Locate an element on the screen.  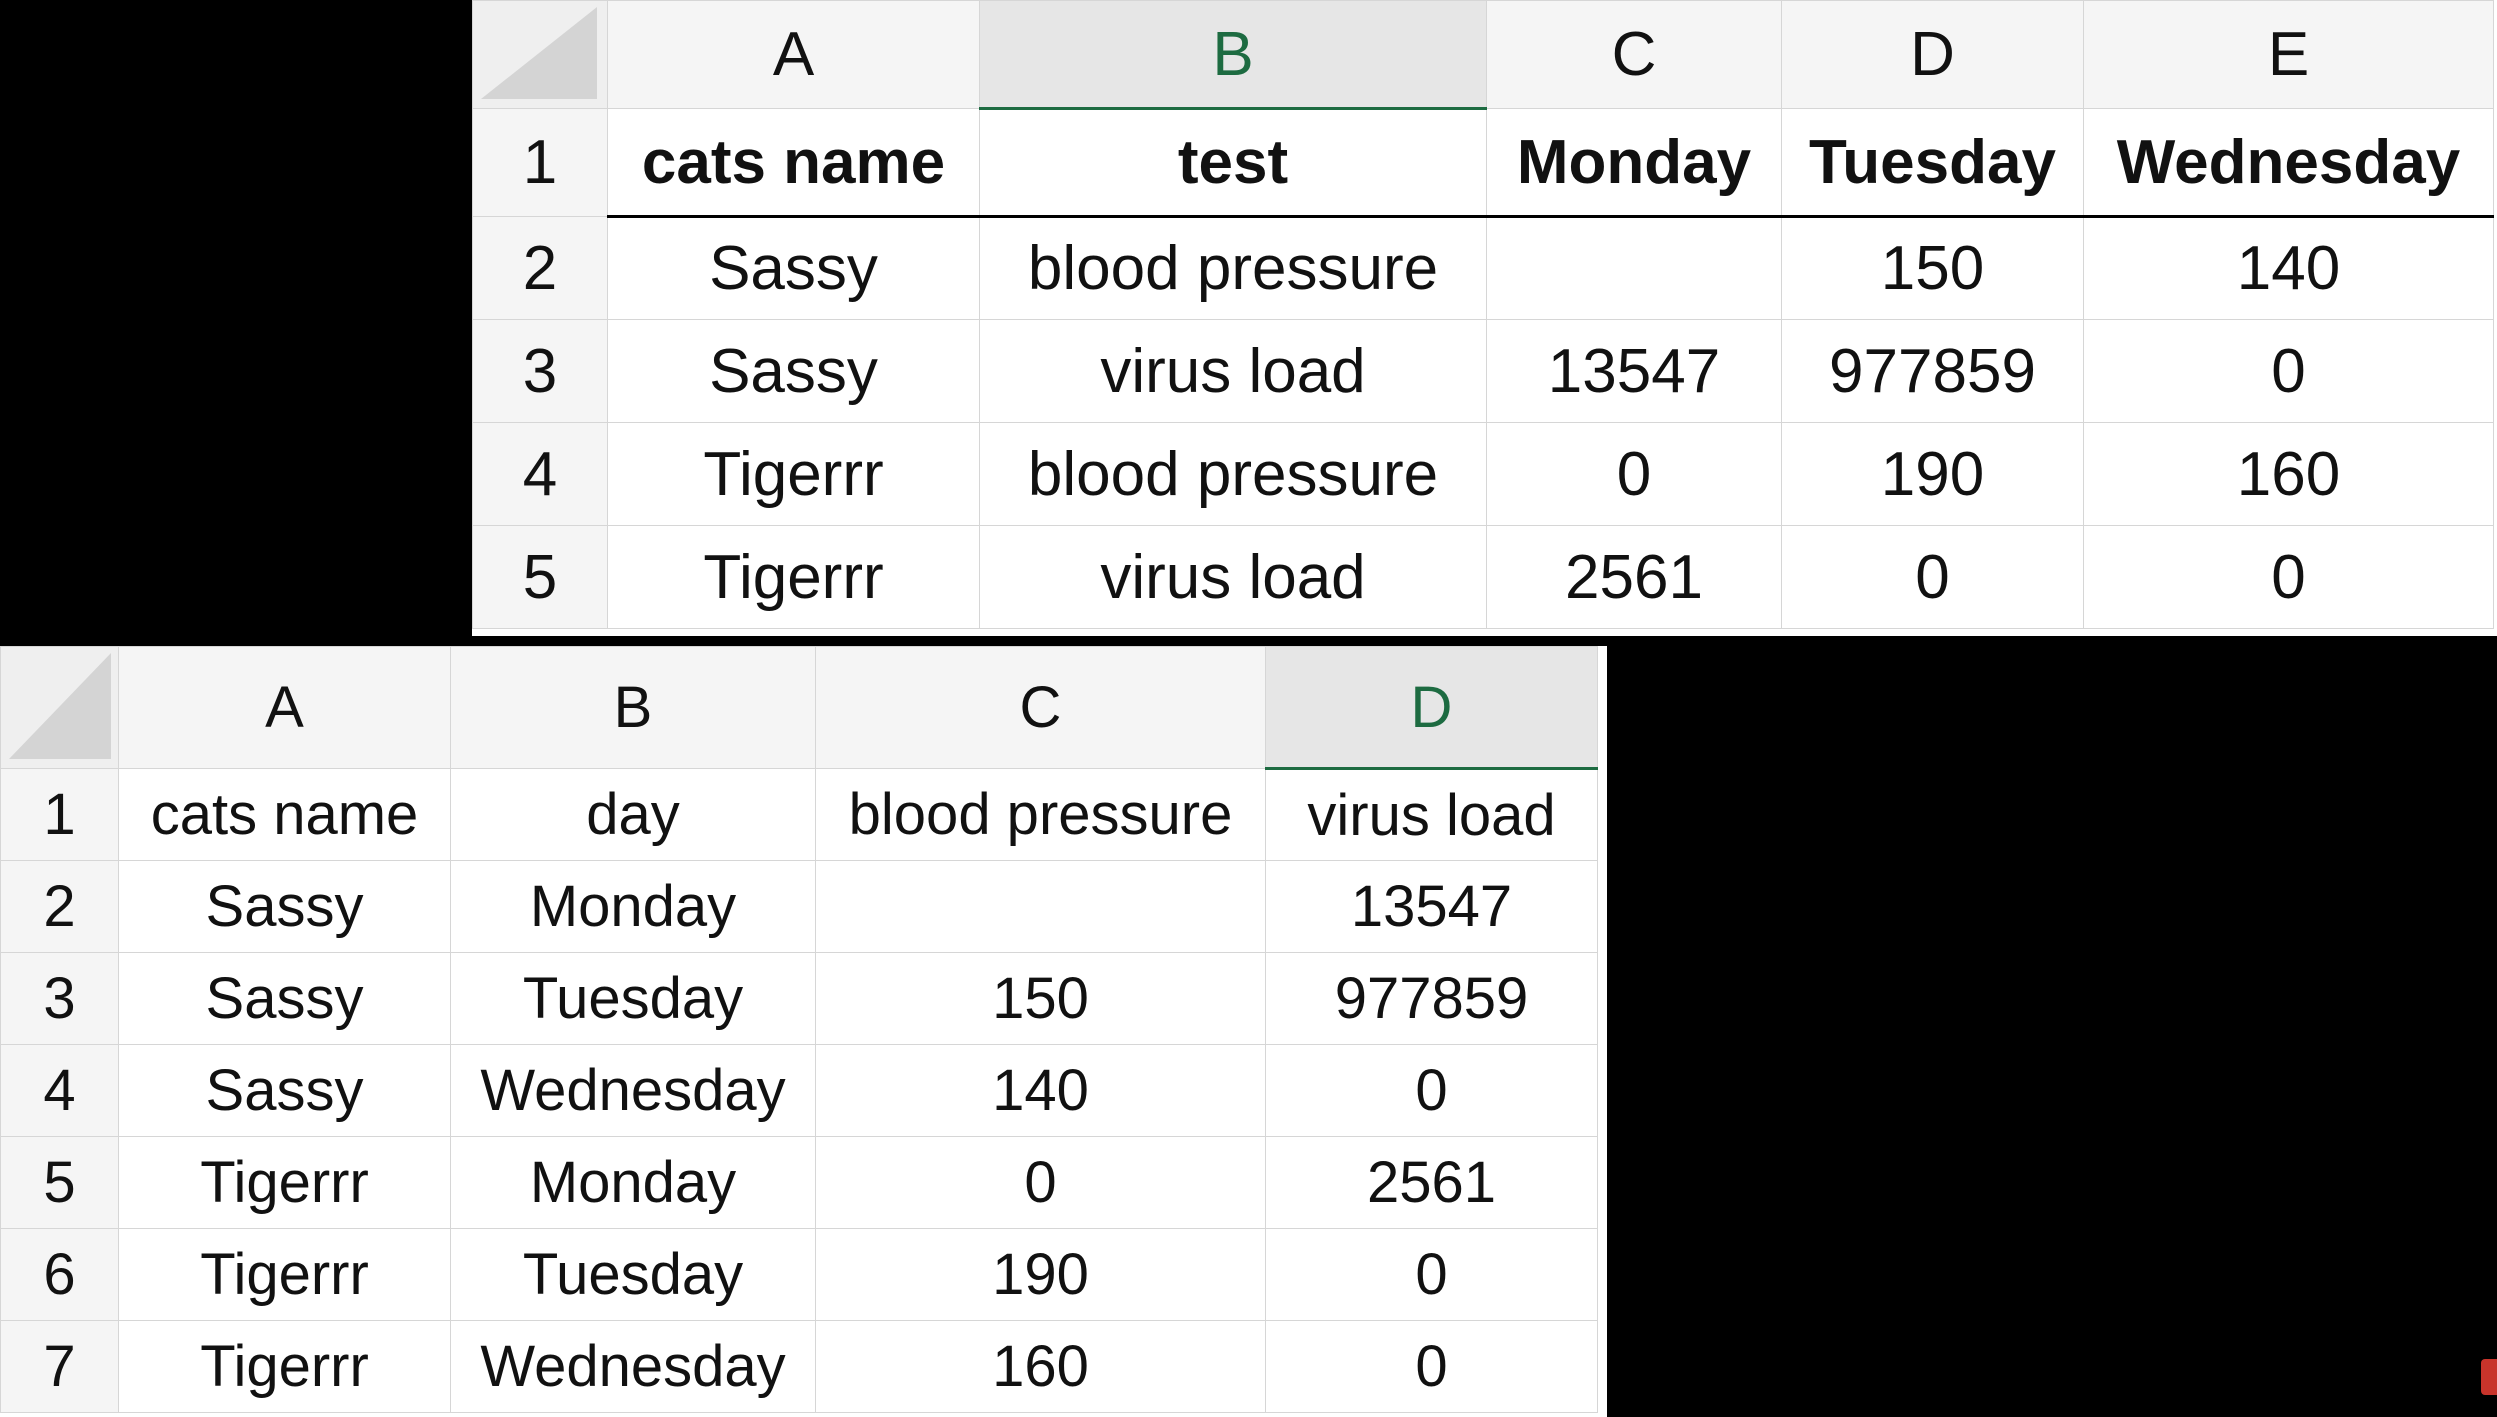
cell-a4: Sassy is located at coordinates (284, 1090).